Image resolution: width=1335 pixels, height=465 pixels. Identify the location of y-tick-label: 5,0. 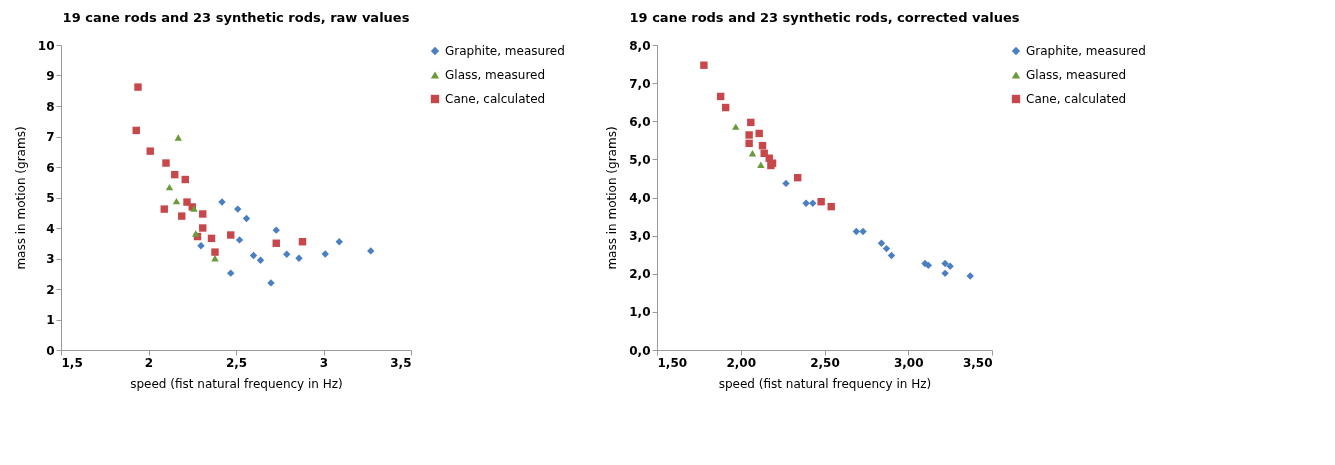
(640, 159).